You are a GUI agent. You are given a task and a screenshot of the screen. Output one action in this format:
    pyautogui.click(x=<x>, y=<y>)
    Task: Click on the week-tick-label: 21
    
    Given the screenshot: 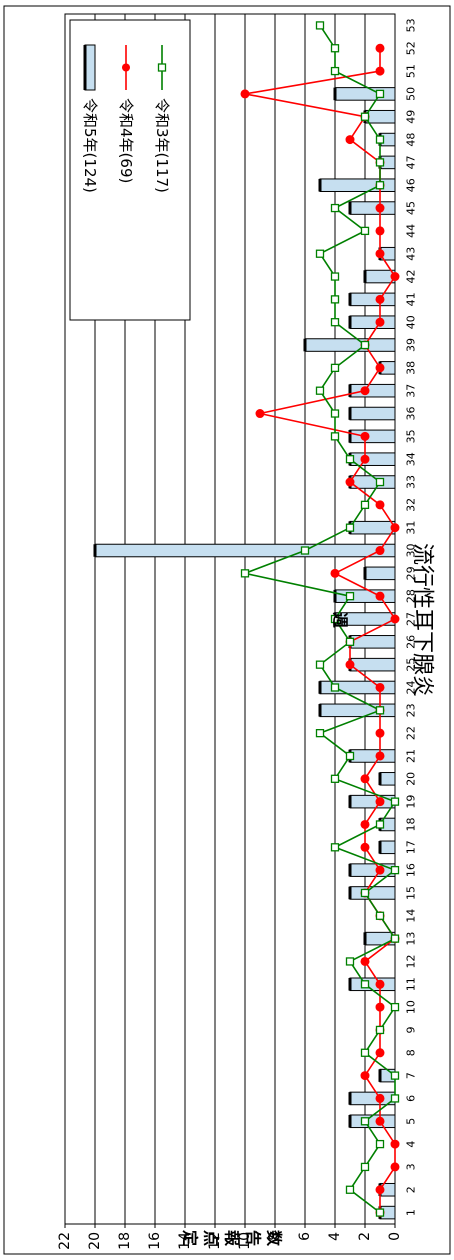 What is the action you would take?
    pyautogui.click(x=411, y=756)
    